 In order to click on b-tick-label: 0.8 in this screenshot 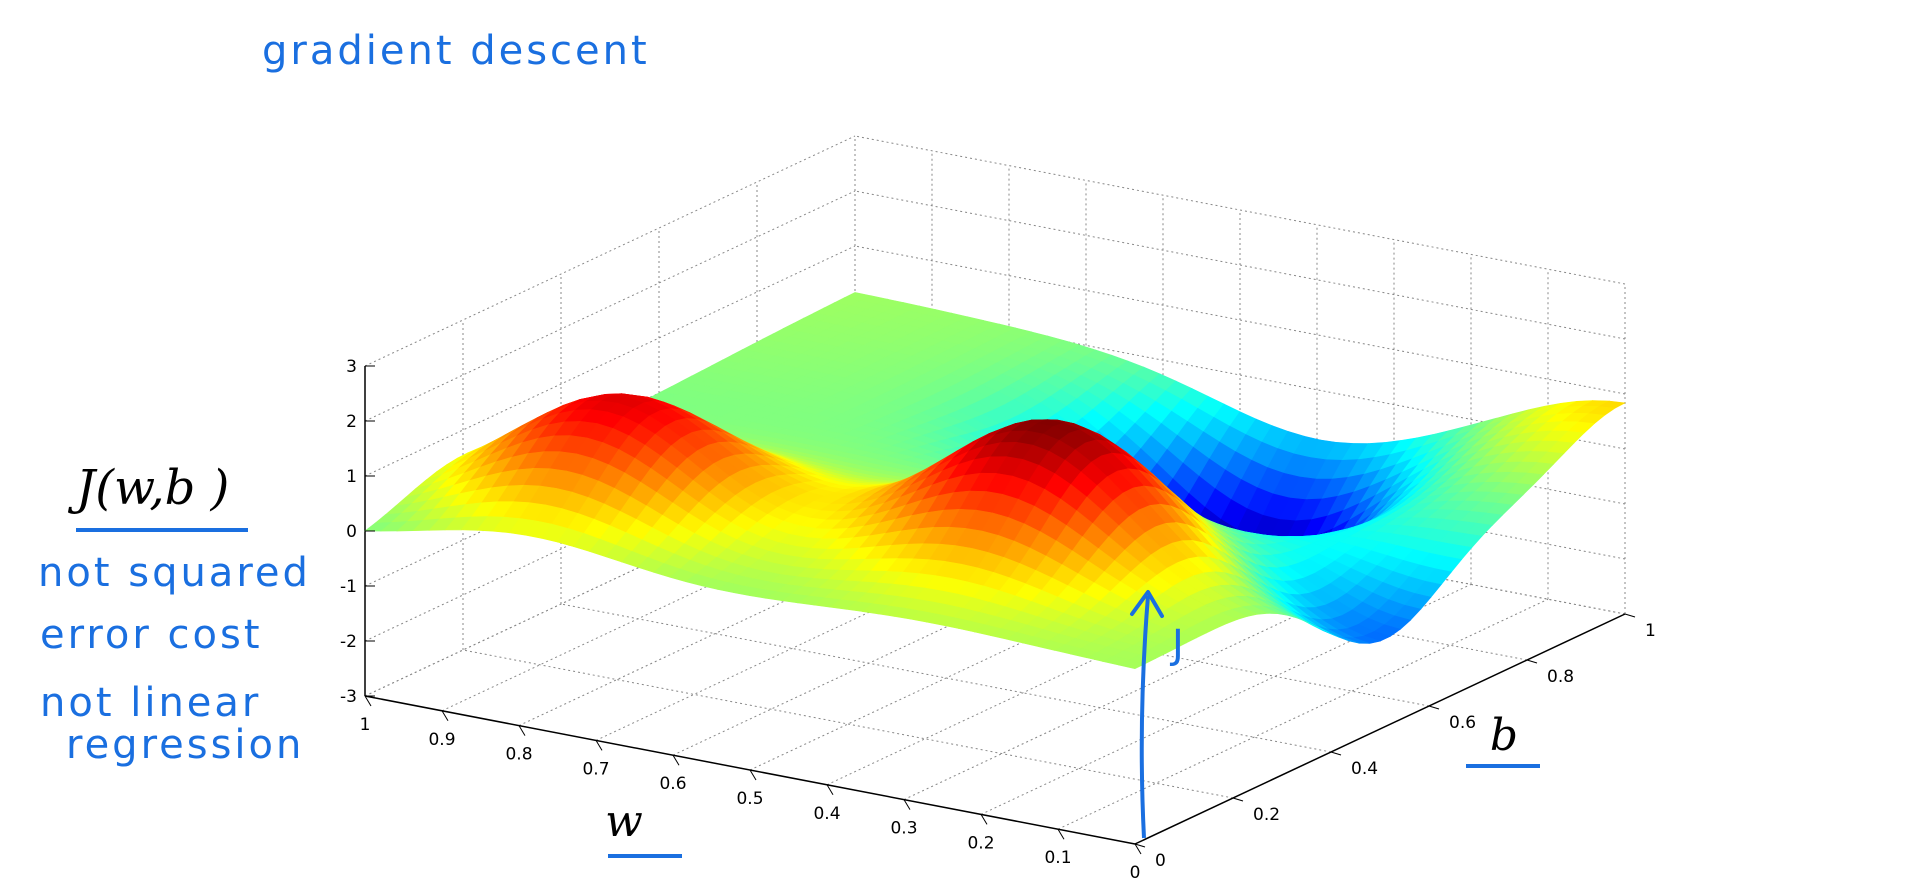, I will do `click(1560, 677)`.